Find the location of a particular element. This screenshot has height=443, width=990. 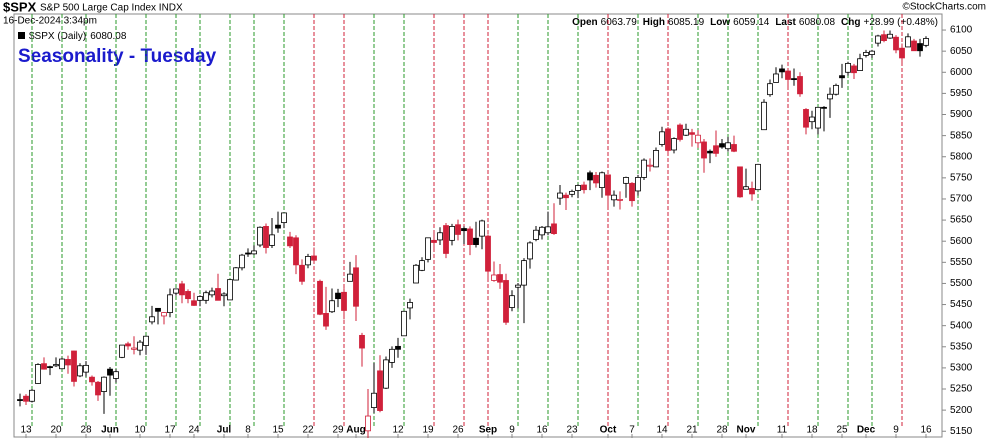

y-tick-label: 5200 is located at coordinates (961, 410).